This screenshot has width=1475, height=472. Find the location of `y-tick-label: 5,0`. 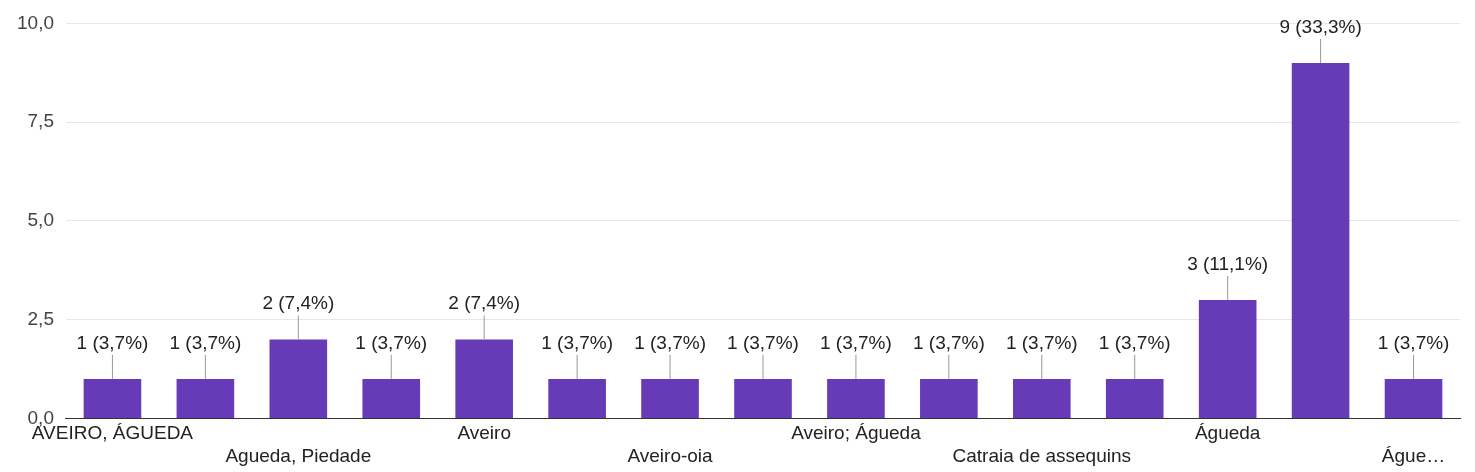

y-tick-label: 5,0 is located at coordinates (40, 220).